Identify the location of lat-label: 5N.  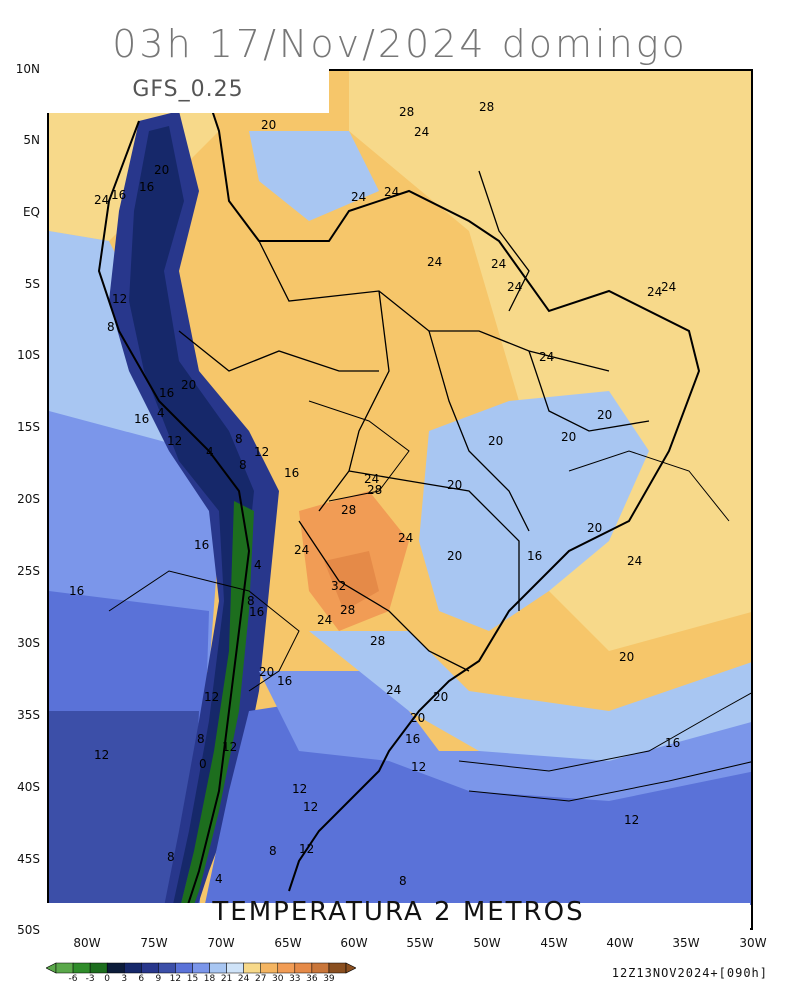
(31, 140).